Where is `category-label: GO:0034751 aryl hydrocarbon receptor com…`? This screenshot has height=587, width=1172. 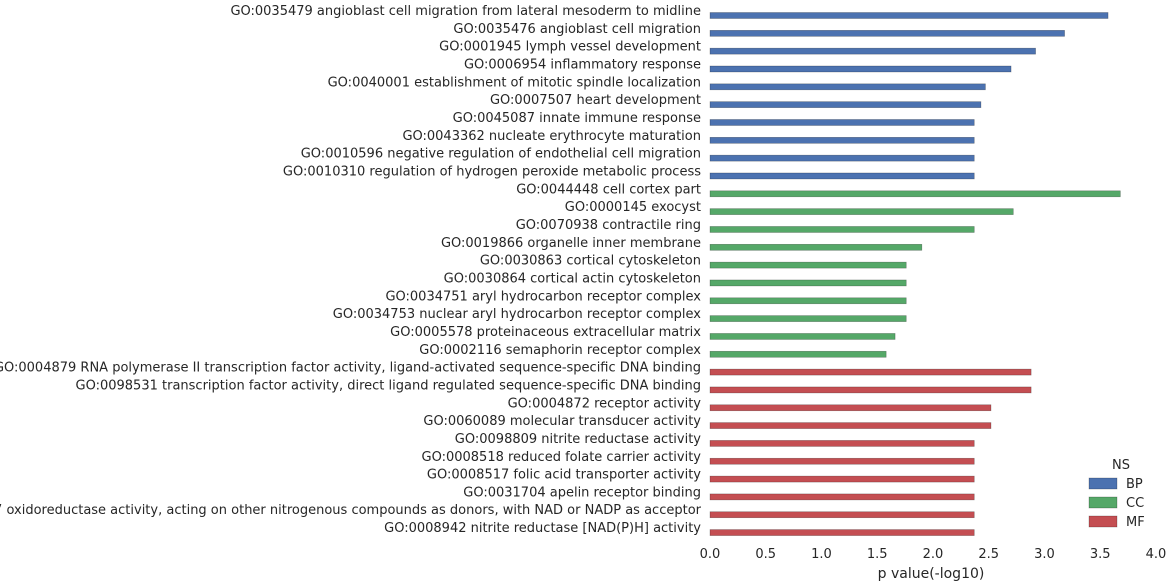 category-label: GO:0034751 aryl hydrocarbon receptor com… is located at coordinates (543, 296).